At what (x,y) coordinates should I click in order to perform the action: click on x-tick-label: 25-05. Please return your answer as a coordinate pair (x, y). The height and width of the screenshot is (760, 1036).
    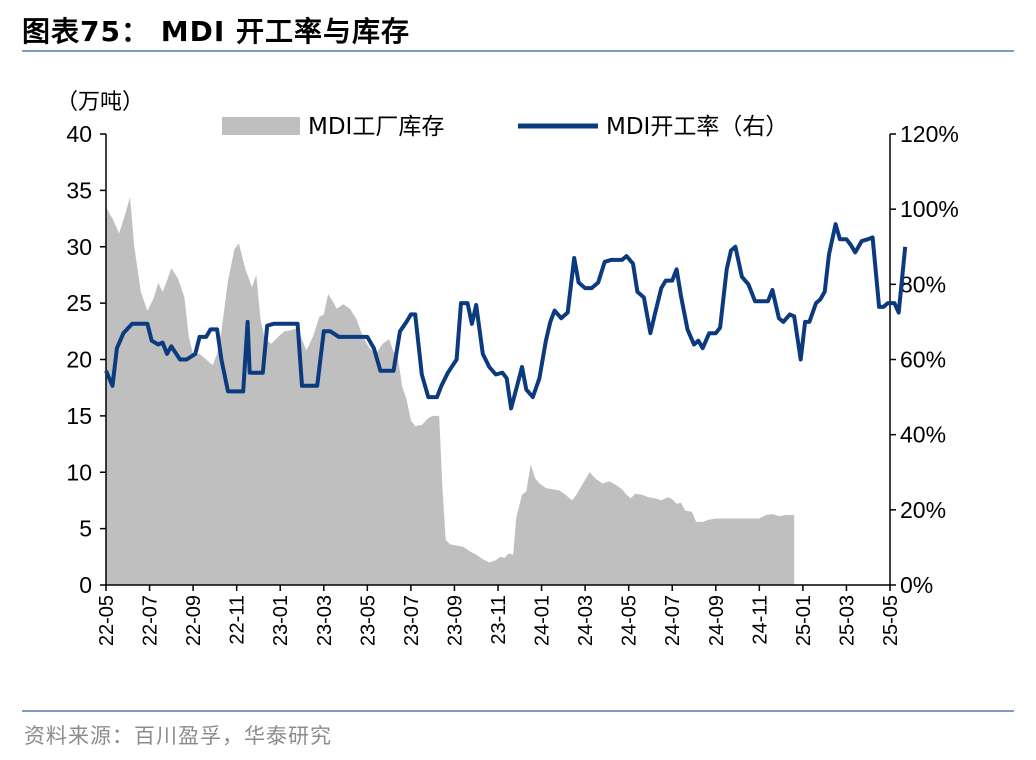
    Looking at the image, I should click on (891, 620).